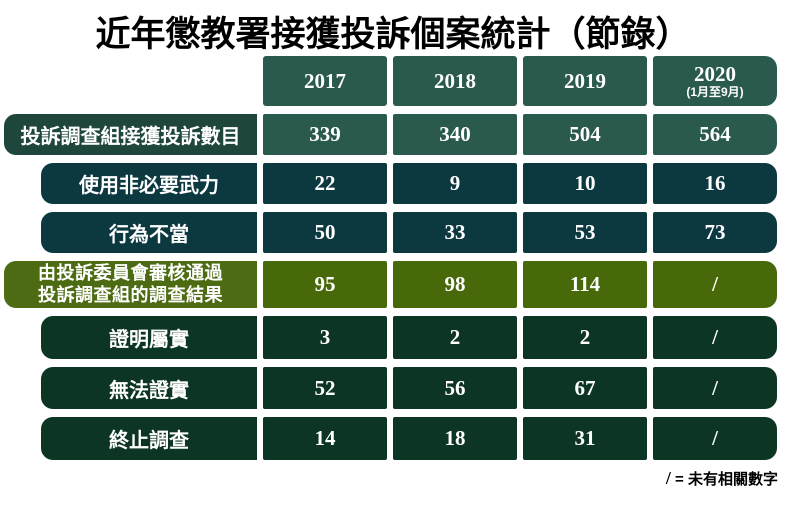 The image size is (786, 508). What do you see at coordinates (585, 134) in the screenshot?
I see `value-cell: 504` at bounding box center [585, 134].